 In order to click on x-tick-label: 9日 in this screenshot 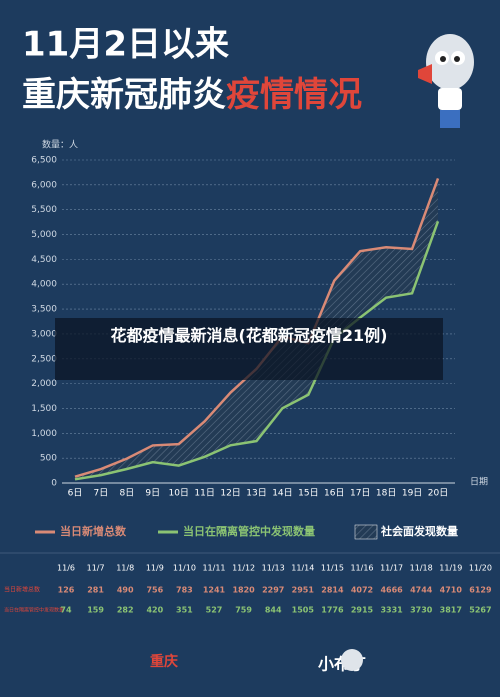, I will do `click(152, 493)`.